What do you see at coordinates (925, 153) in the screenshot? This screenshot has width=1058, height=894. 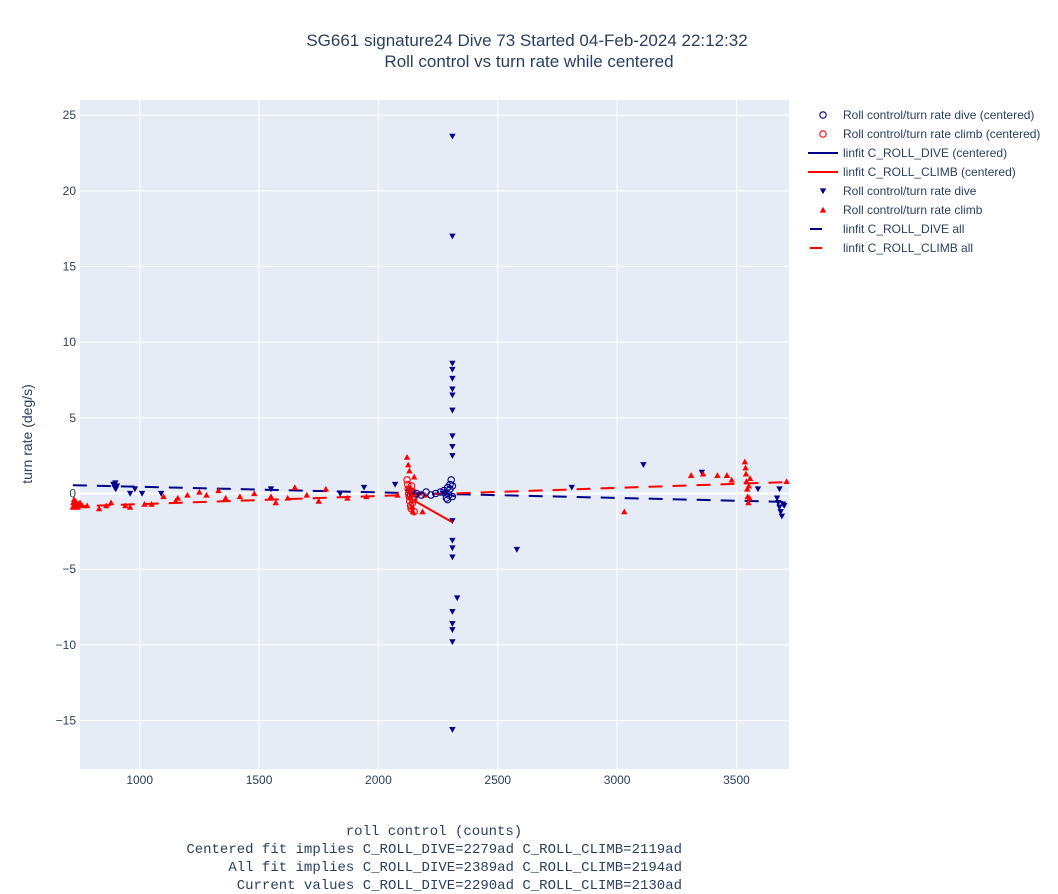 I see `legend-label: linfit C_ROLL_DIVE (centered)` at bounding box center [925, 153].